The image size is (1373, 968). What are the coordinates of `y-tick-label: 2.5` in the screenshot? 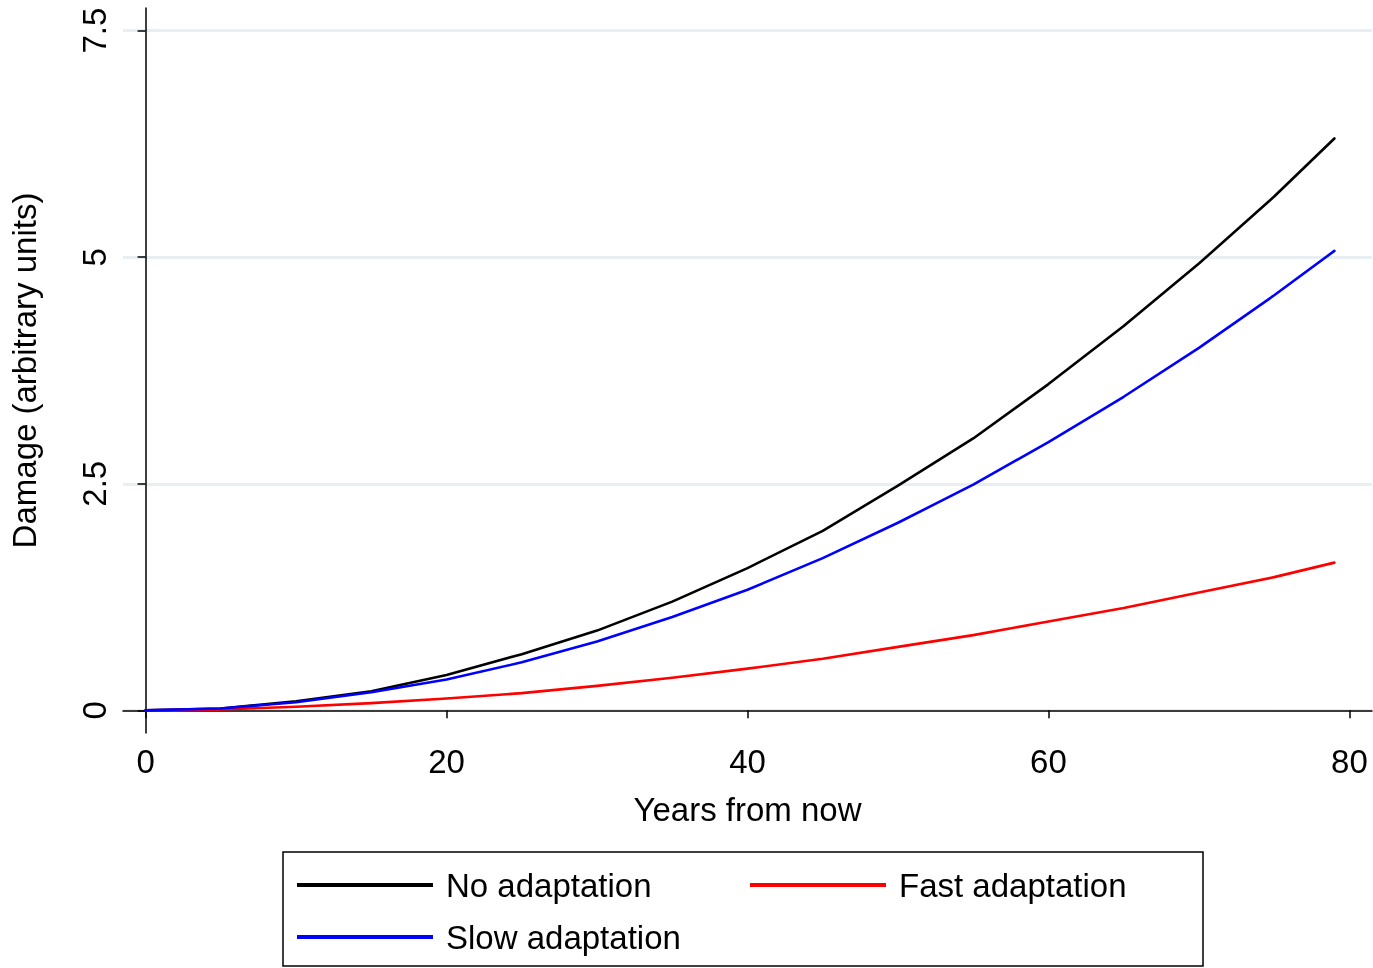 It's located at (94, 483).